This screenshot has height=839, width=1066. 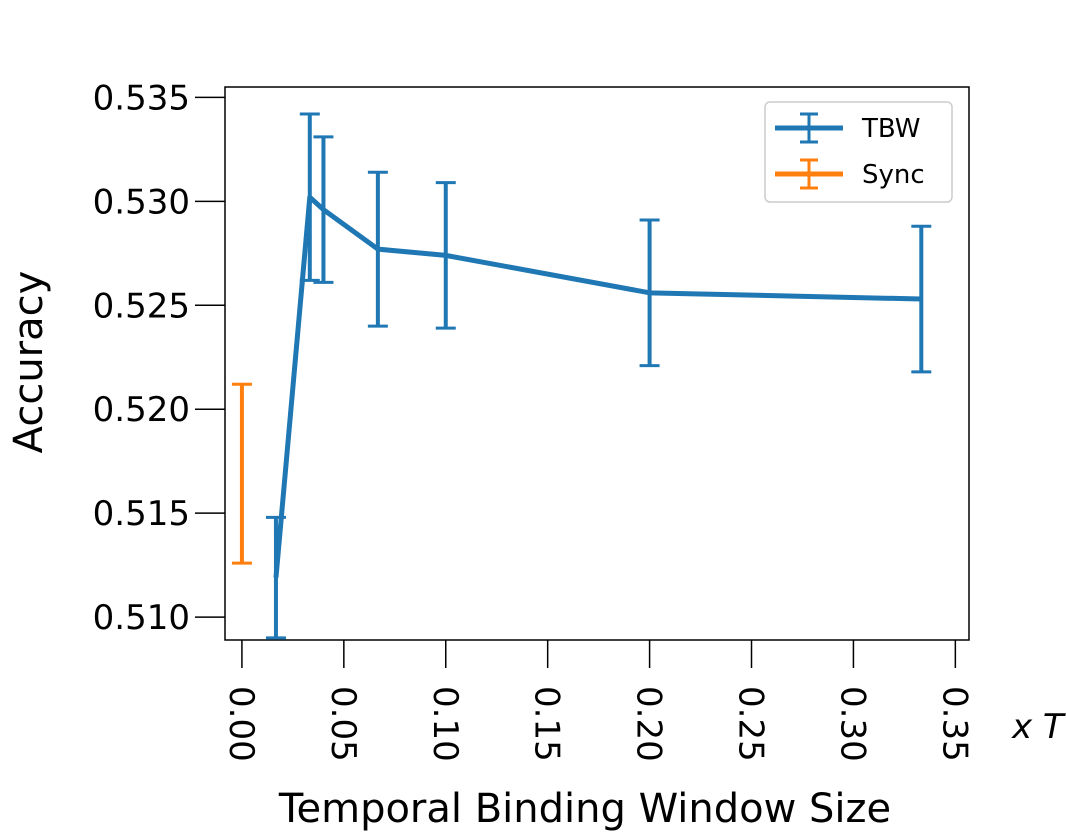 I want to click on y-axis-title: Accuracy, so click(x=29, y=362).